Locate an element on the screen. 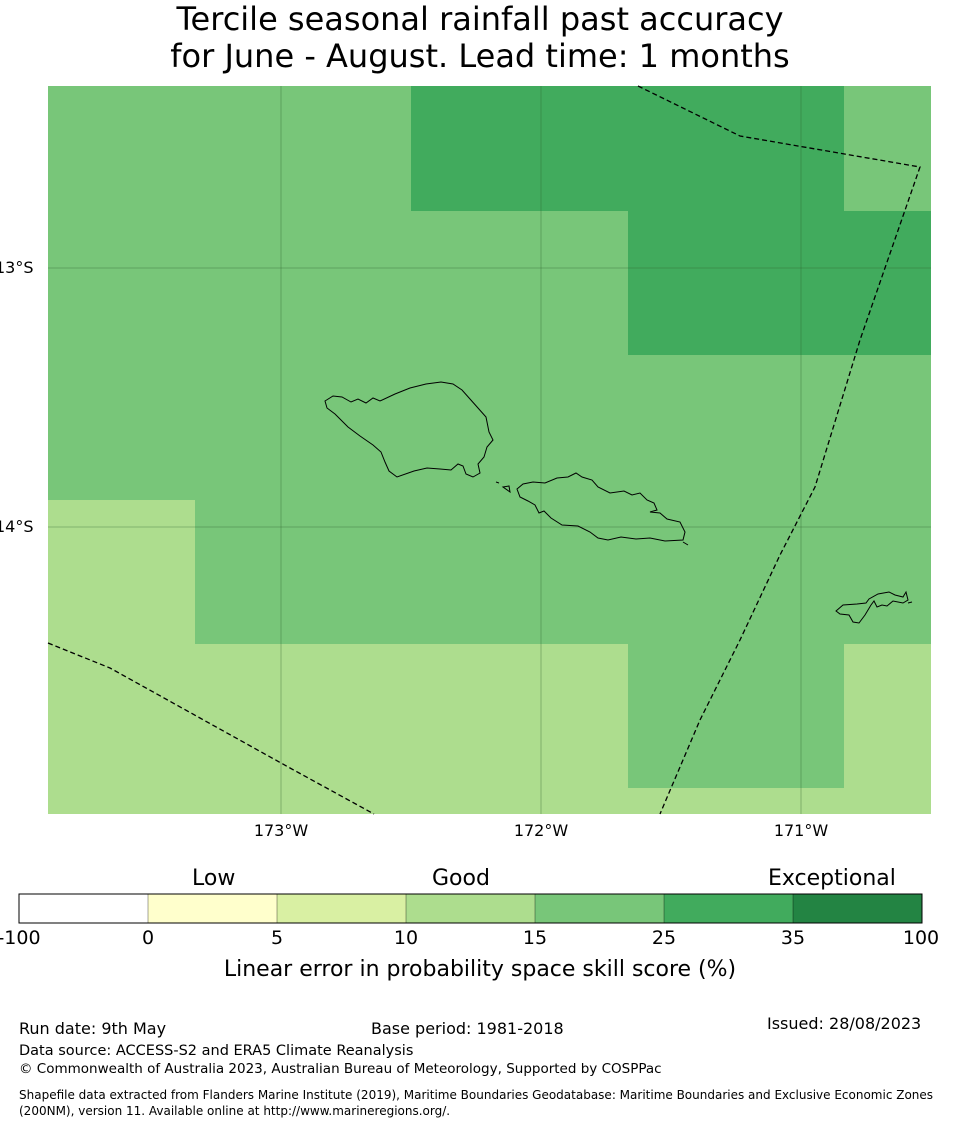 The width and height of the screenshot is (960, 1125). base-period: Base period: 1981-2018 is located at coordinates (467, 1028).